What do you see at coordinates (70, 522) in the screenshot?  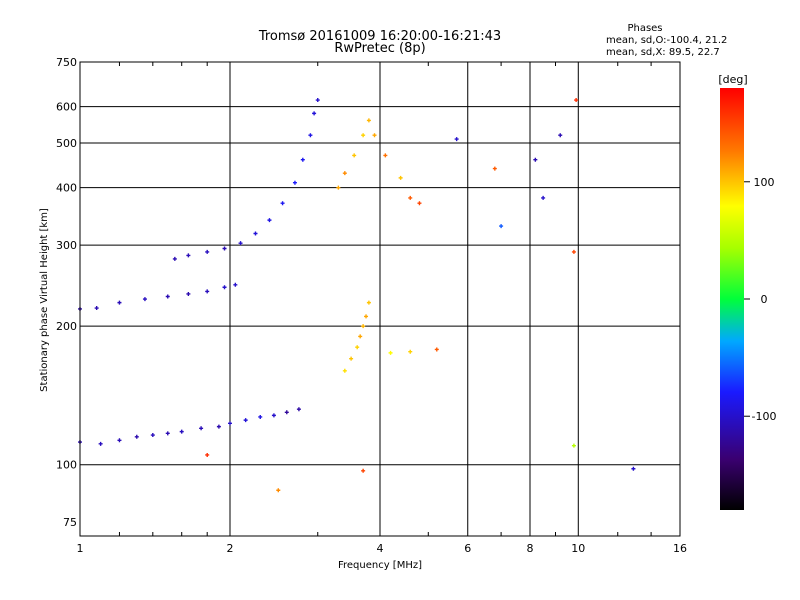 I see `y-tick-label: 75` at bounding box center [70, 522].